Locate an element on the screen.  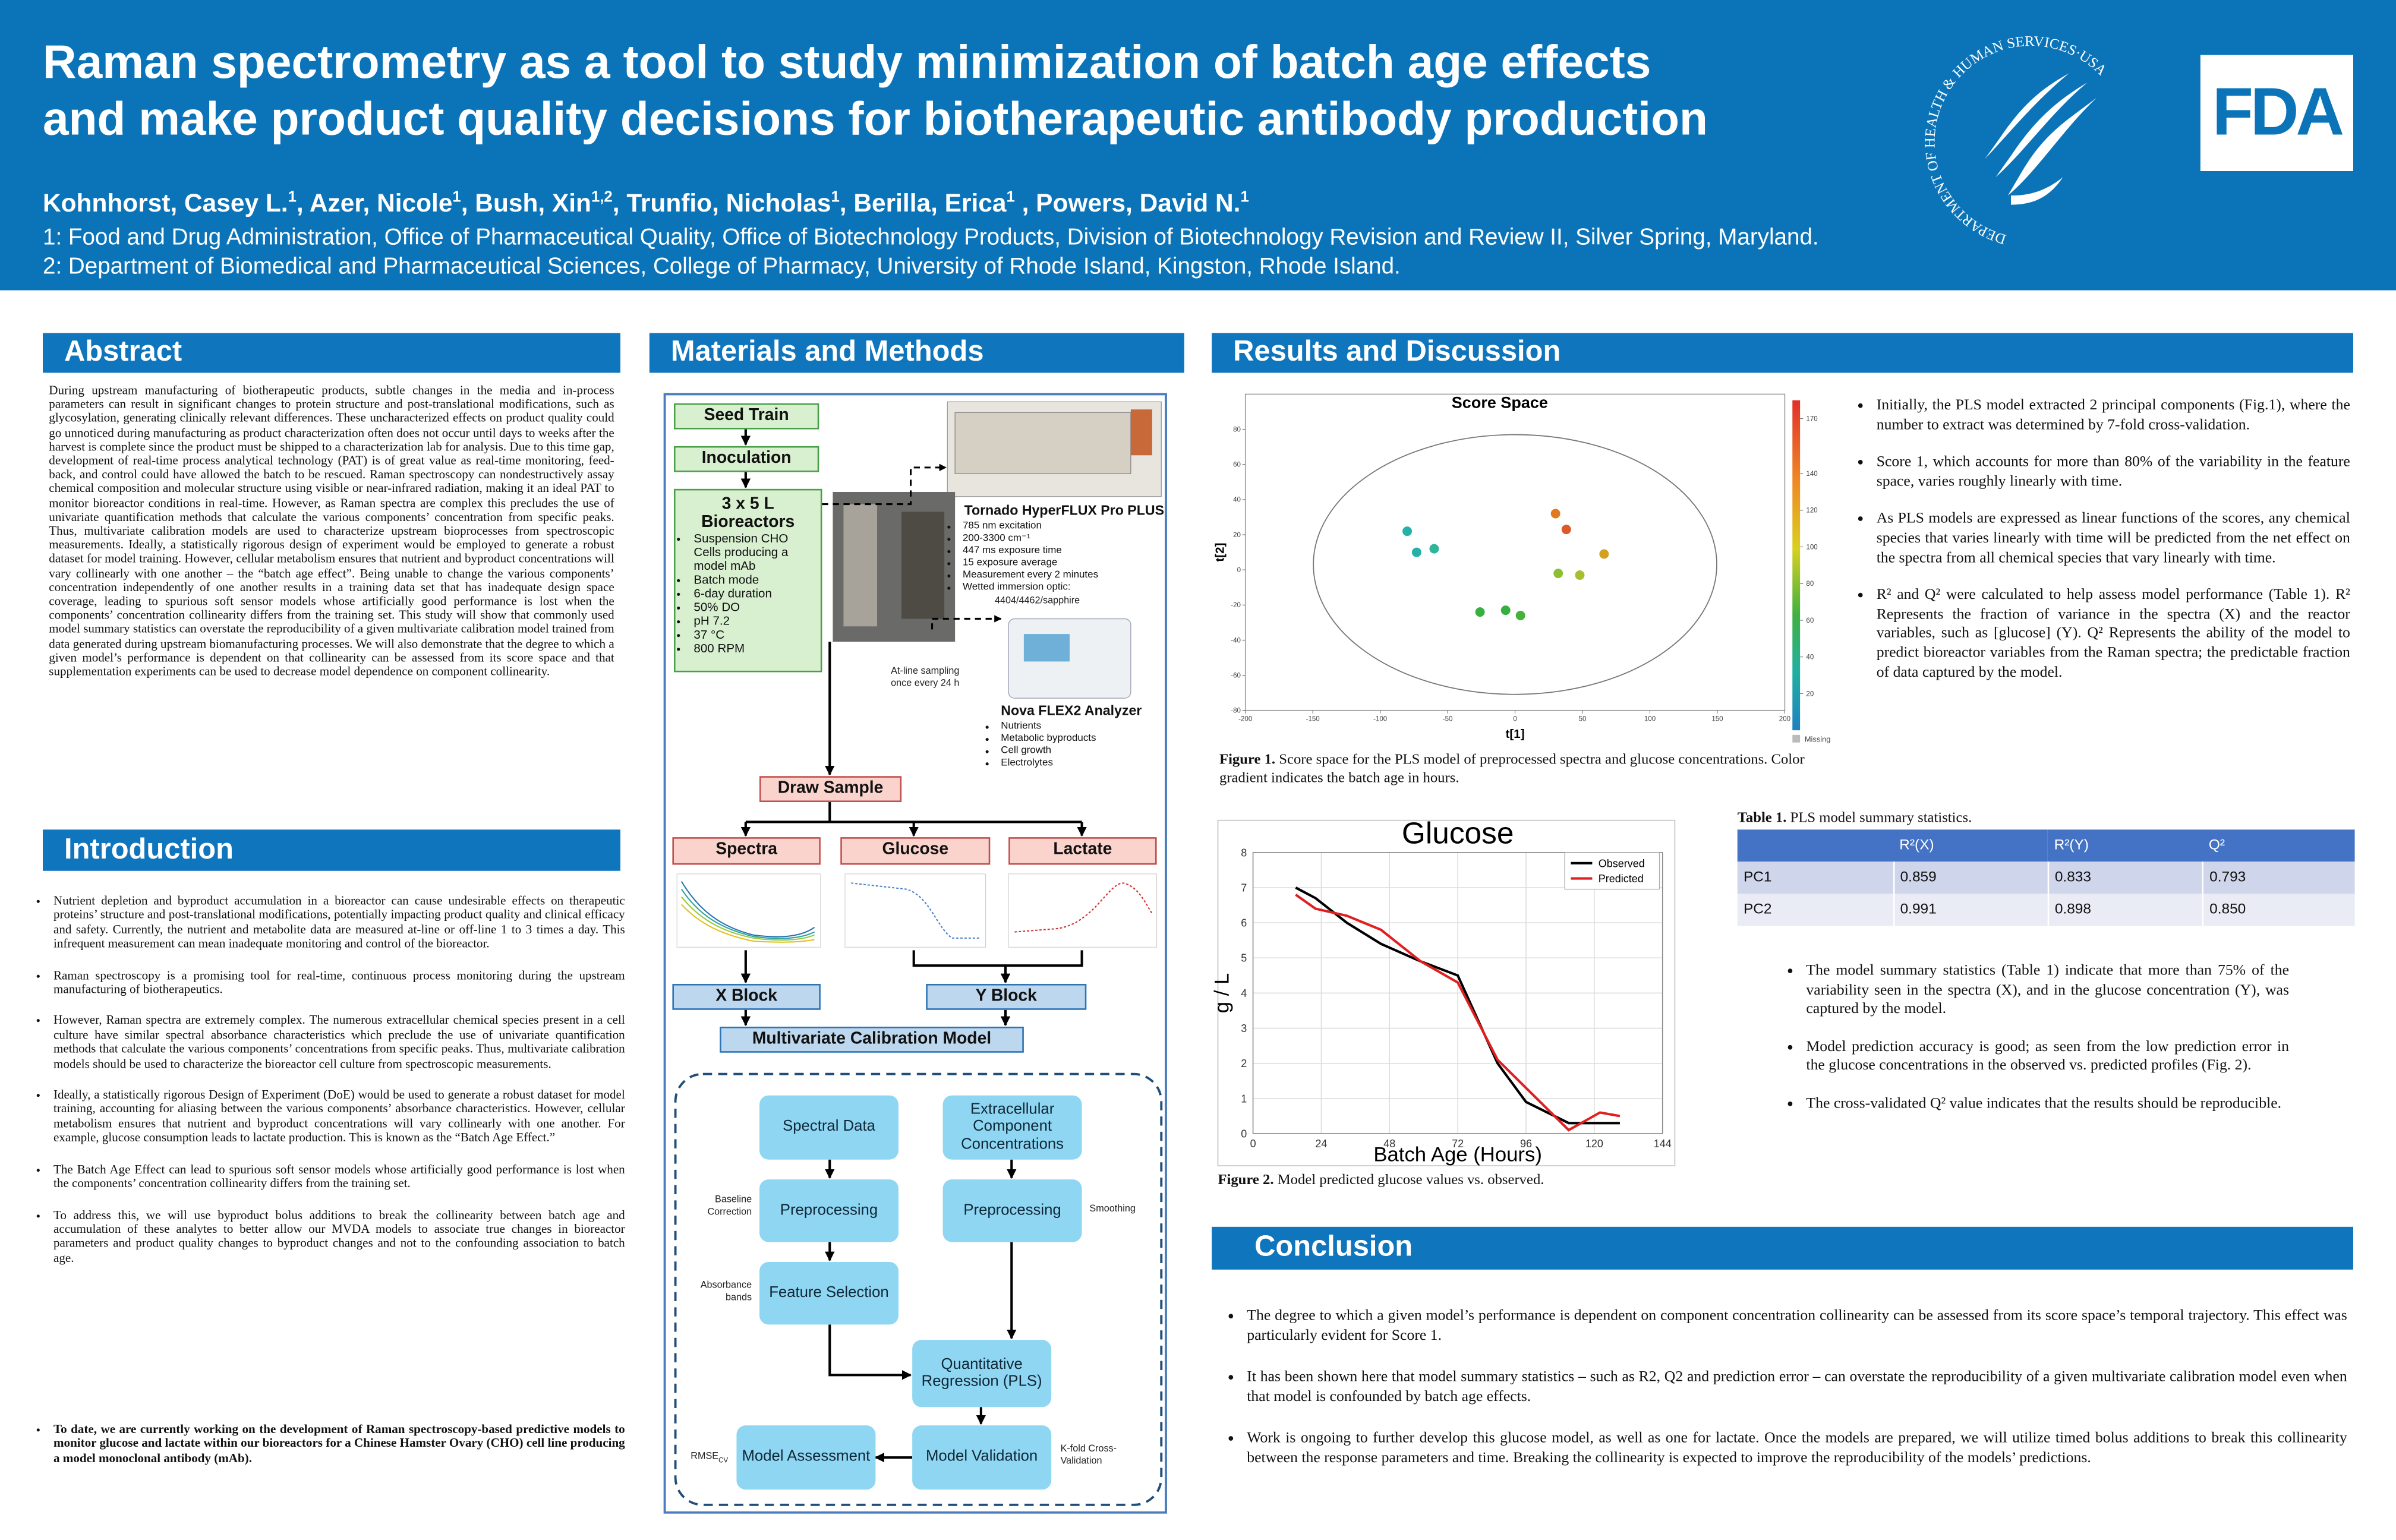
instrument-name: Tornado HyperFLUX Pro PLUS is located at coordinates (1064, 510).